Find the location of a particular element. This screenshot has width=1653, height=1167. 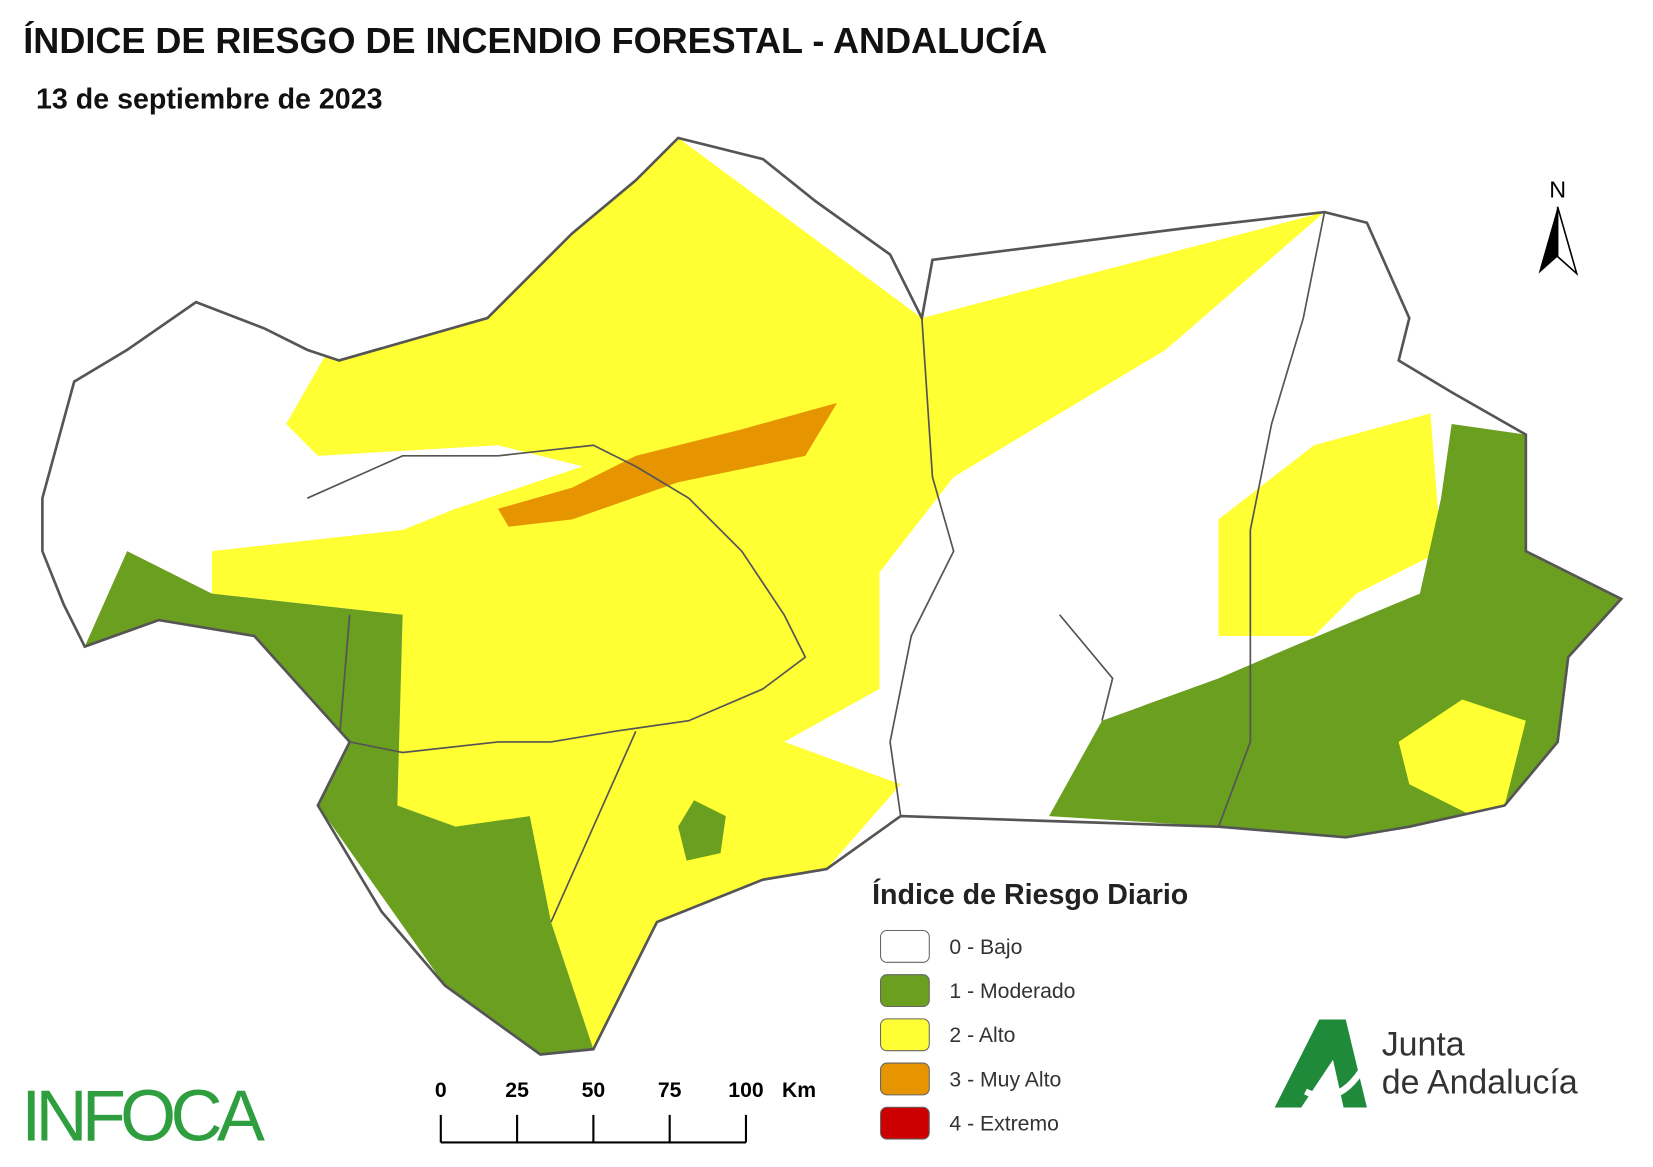

scale-label: 0 is located at coordinates (441, 1090).